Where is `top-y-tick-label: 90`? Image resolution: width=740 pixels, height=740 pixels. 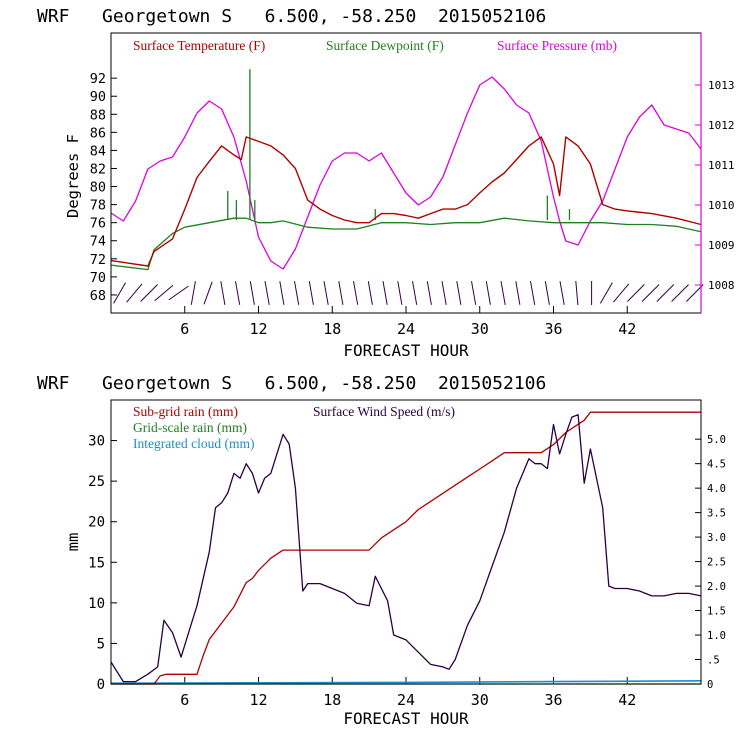 top-y-tick-label: 90 is located at coordinates (98, 97).